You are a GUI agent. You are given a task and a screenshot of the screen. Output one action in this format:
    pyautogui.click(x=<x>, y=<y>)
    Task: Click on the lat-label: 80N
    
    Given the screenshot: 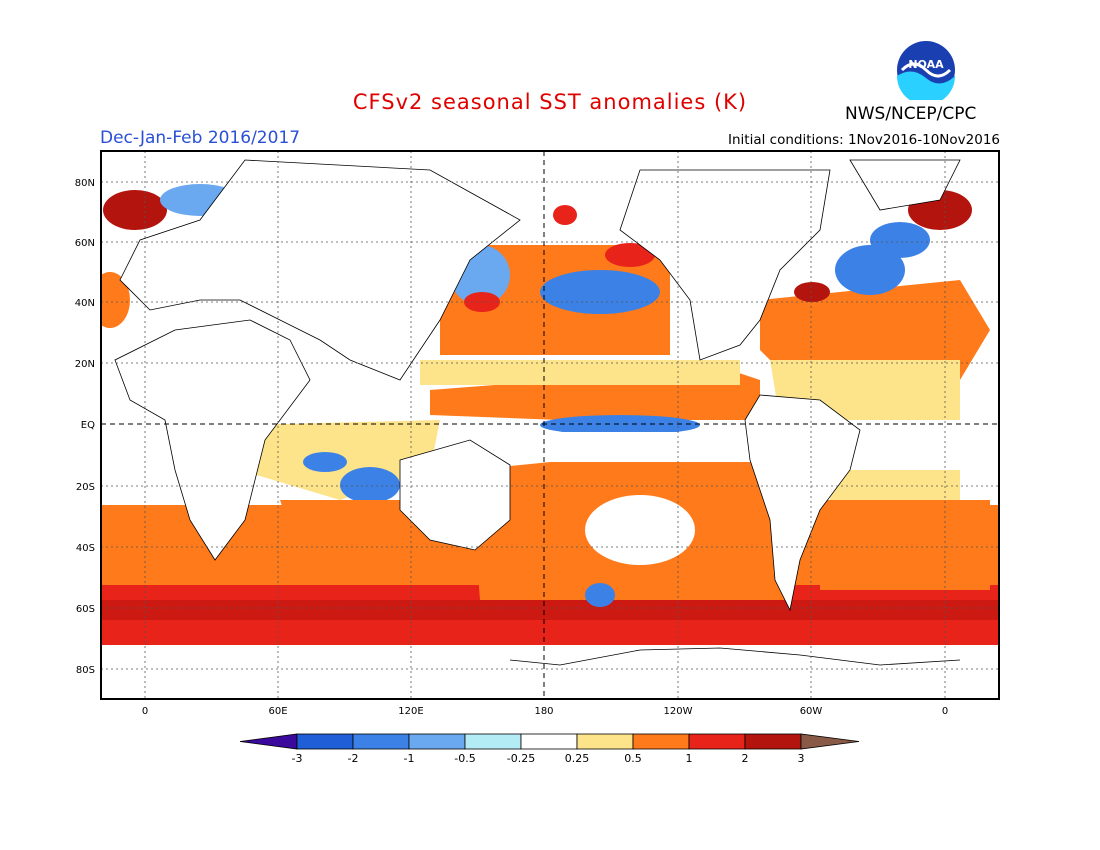 What is the action you would take?
    pyautogui.click(x=85, y=183)
    